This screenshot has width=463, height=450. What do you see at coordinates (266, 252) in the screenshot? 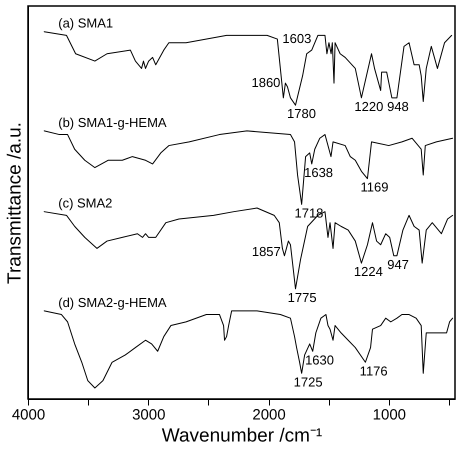
I see `annotation: 1857` at bounding box center [266, 252].